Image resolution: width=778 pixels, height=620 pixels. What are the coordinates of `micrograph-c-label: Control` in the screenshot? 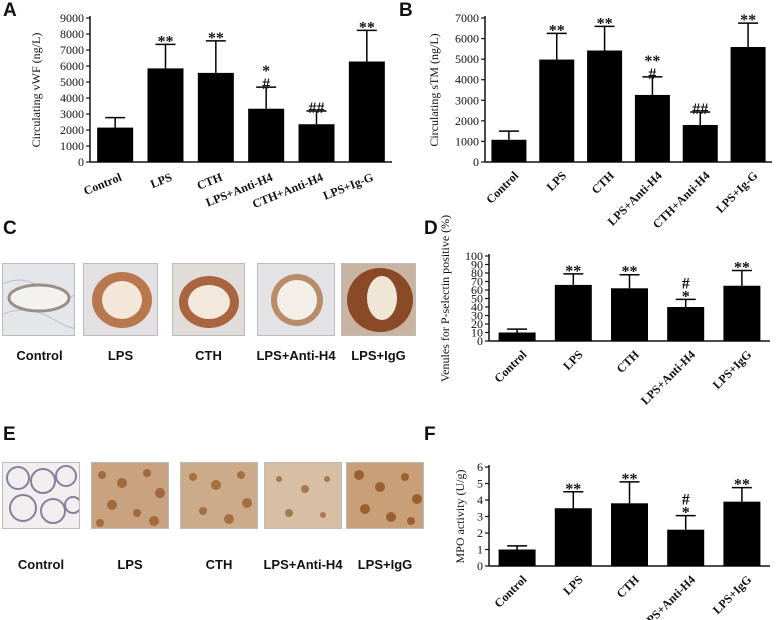 It's located at (39, 355).